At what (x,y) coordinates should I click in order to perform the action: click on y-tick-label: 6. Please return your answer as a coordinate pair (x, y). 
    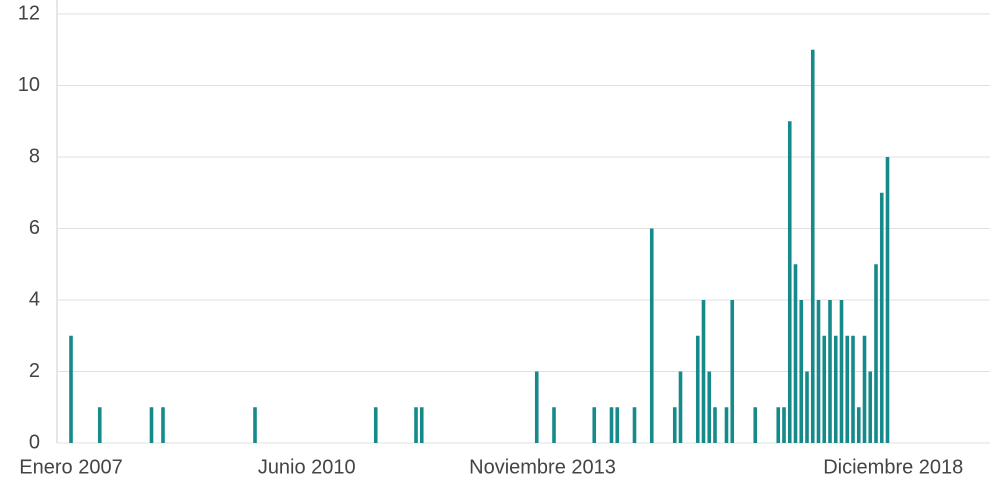
    Looking at the image, I should click on (34, 228).